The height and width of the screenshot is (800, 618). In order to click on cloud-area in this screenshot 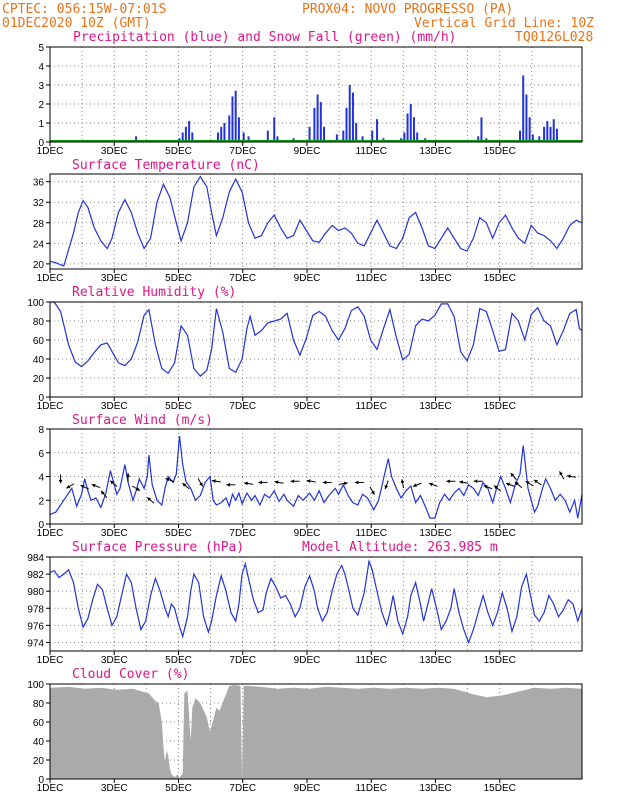, I will do `click(316, 732)`.